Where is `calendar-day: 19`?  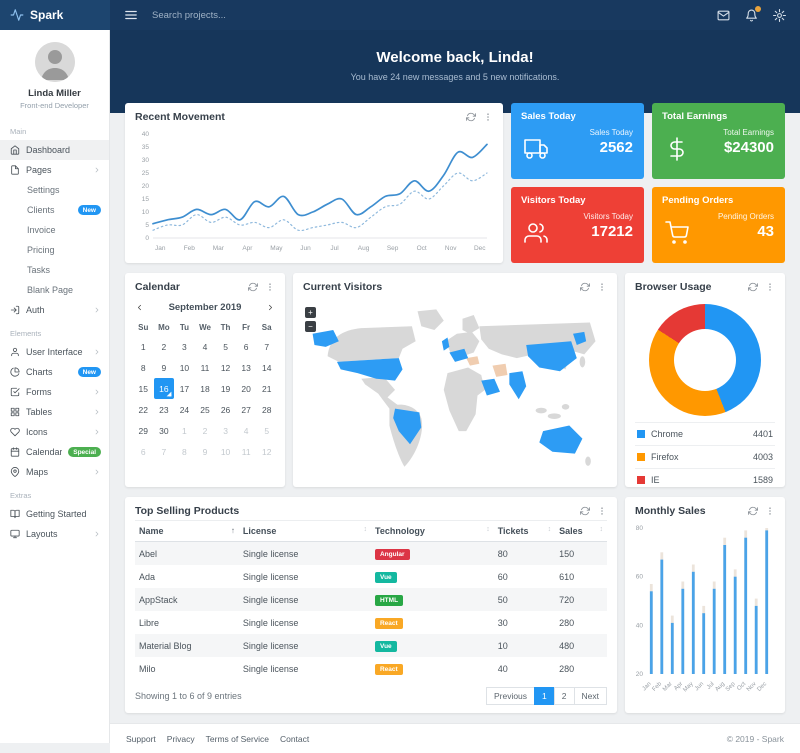 calendar-day: 19 is located at coordinates (225, 388).